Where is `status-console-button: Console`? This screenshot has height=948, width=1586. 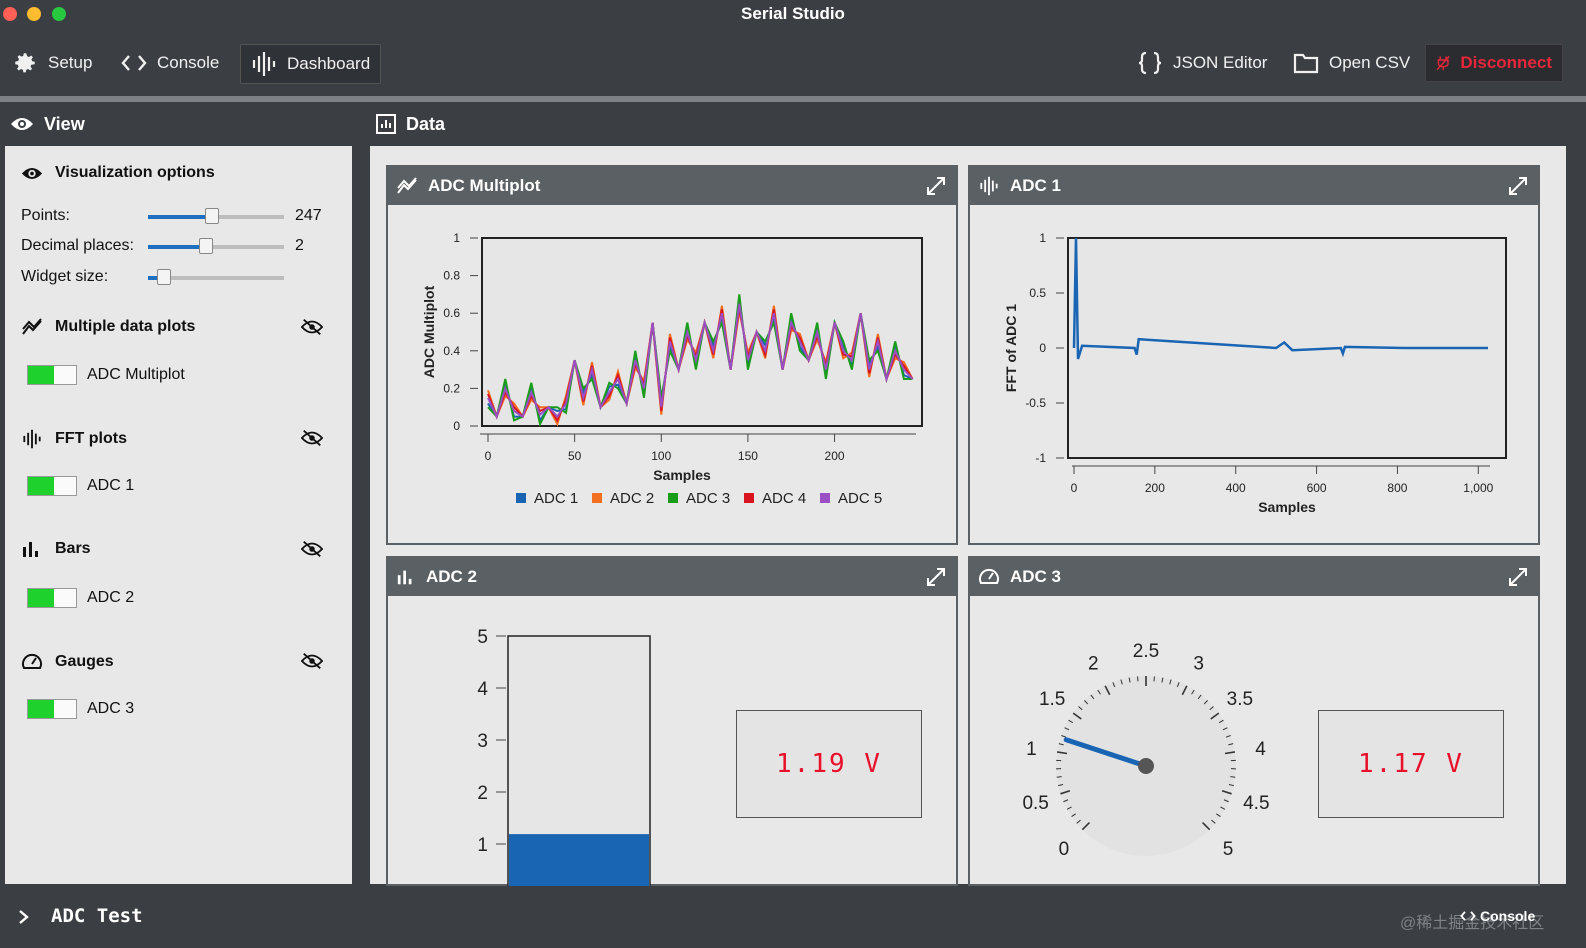
status-console-button: Console is located at coordinates (1497, 916).